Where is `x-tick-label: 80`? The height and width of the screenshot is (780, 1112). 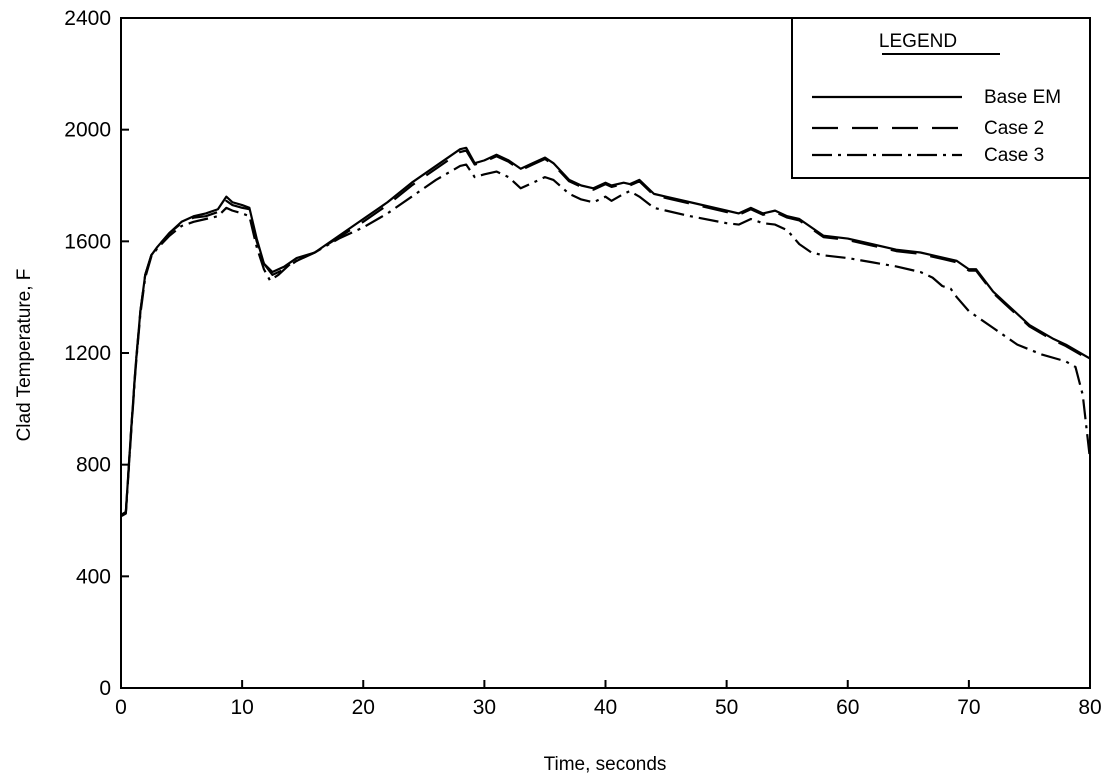 x-tick-label: 80 is located at coordinates (1089, 707).